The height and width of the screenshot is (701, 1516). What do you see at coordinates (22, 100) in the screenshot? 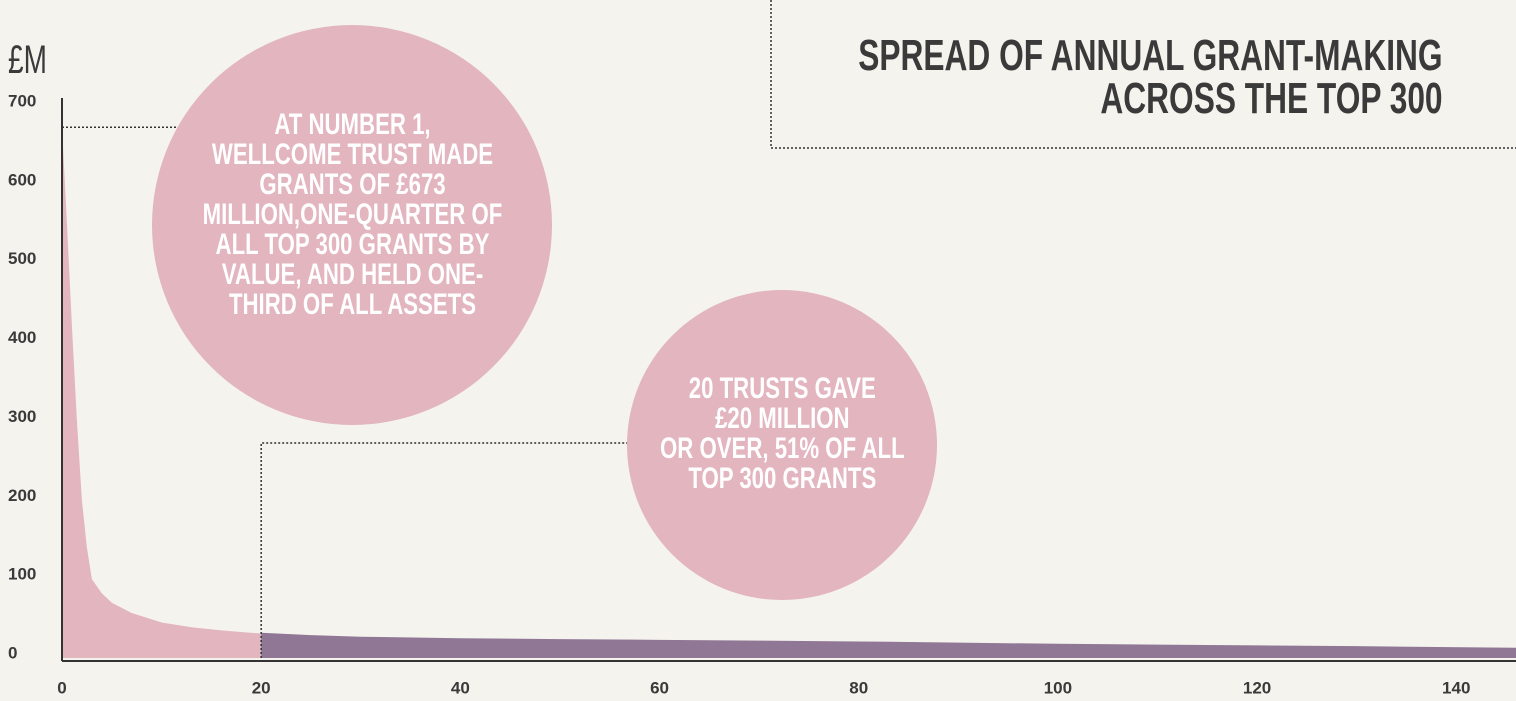
I see `y-tick-label: 700` at bounding box center [22, 100].